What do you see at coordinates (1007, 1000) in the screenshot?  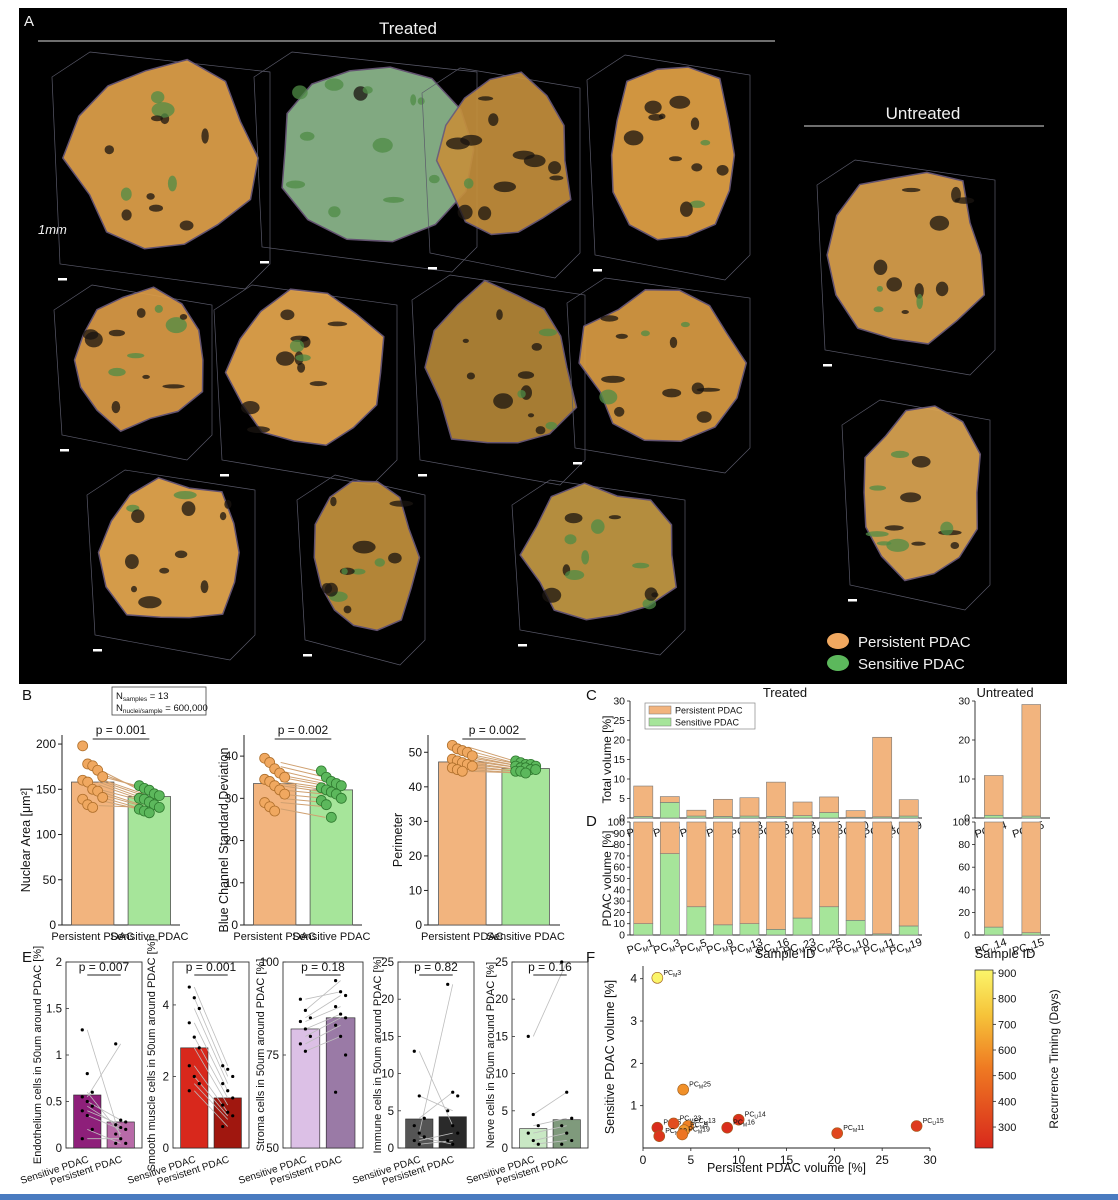 I see `colorbar-tick-label: 800` at bounding box center [1007, 1000].